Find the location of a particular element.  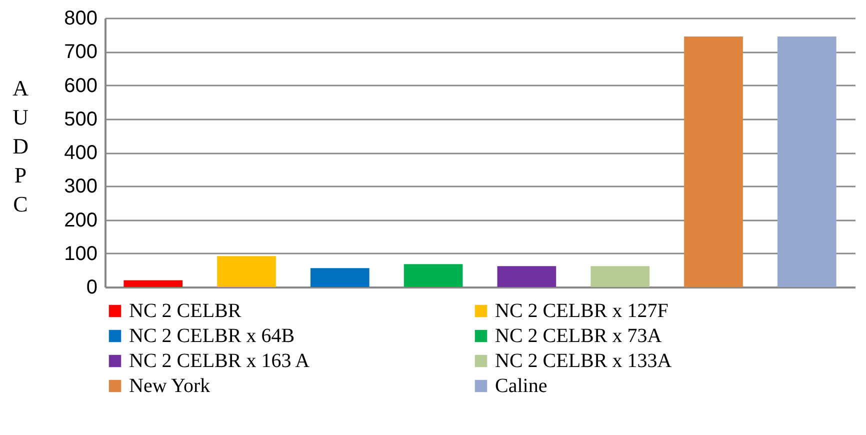

y-tick-label: 600 is located at coordinates (81, 85).